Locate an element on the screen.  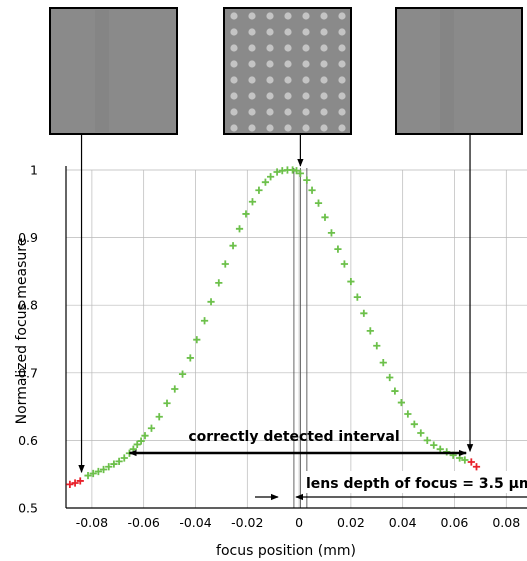
y-tick-label: 0.5 is located at coordinates (28, 508).